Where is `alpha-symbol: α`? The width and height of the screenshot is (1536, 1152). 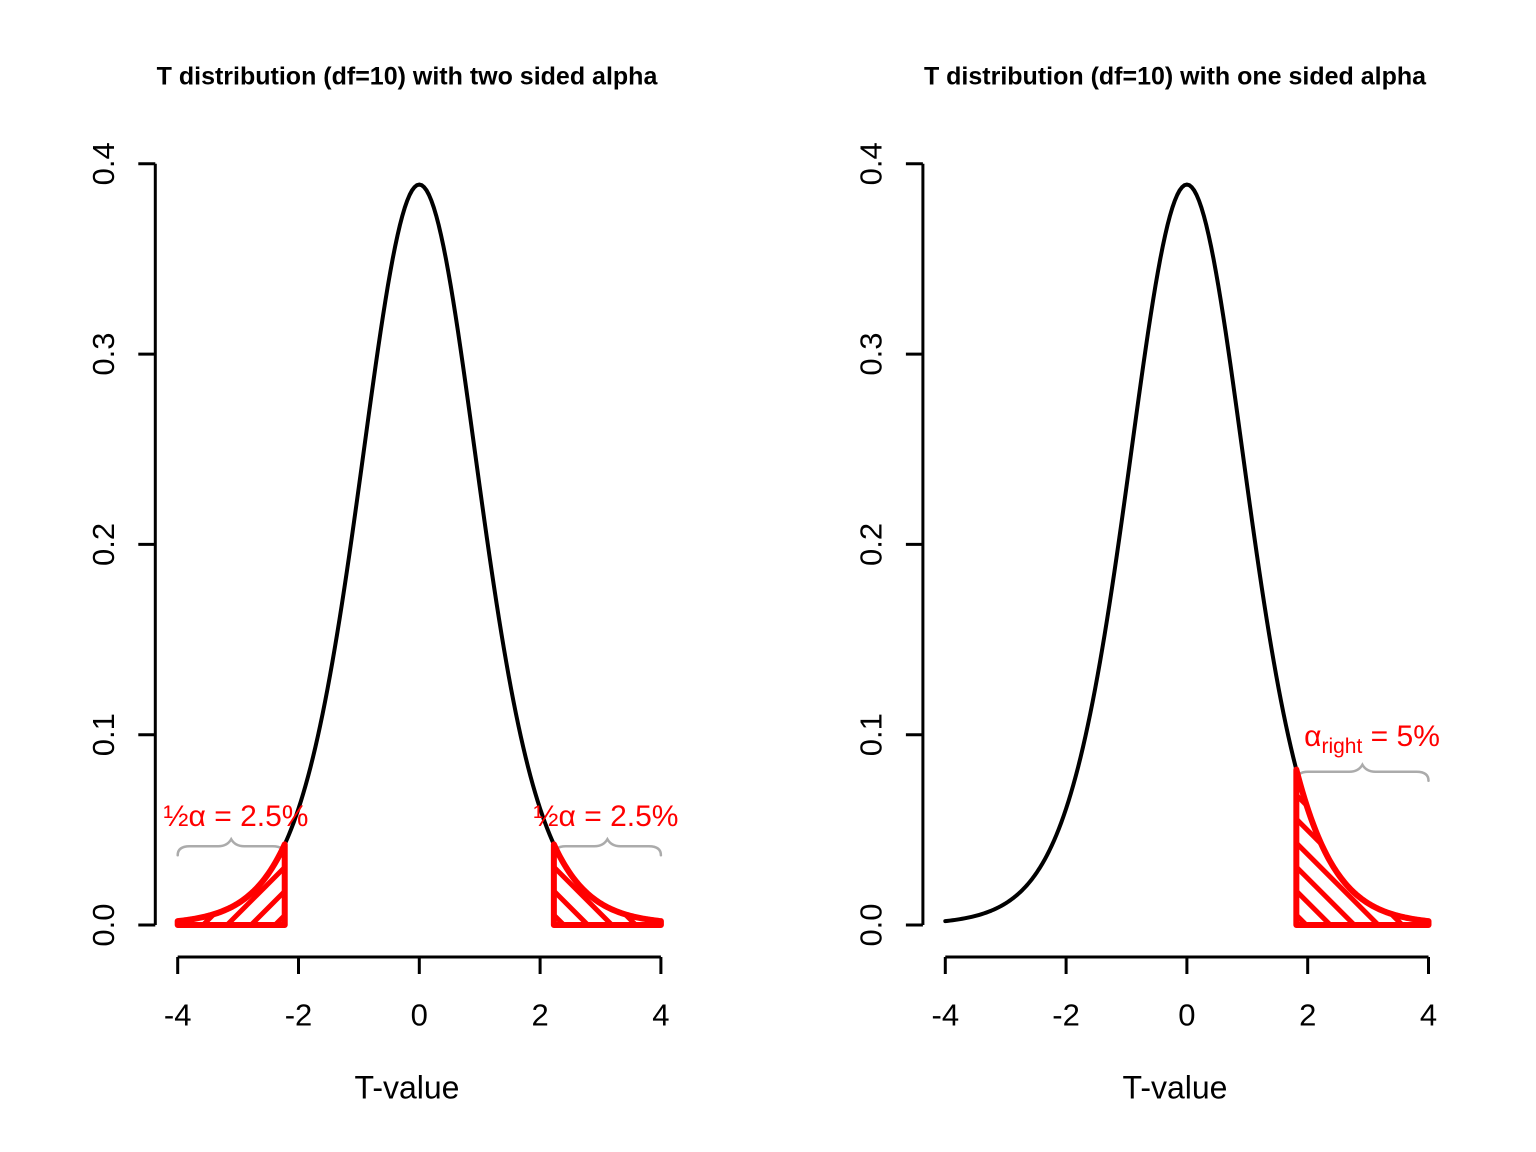 alpha-symbol: α is located at coordinates (1313, 736).